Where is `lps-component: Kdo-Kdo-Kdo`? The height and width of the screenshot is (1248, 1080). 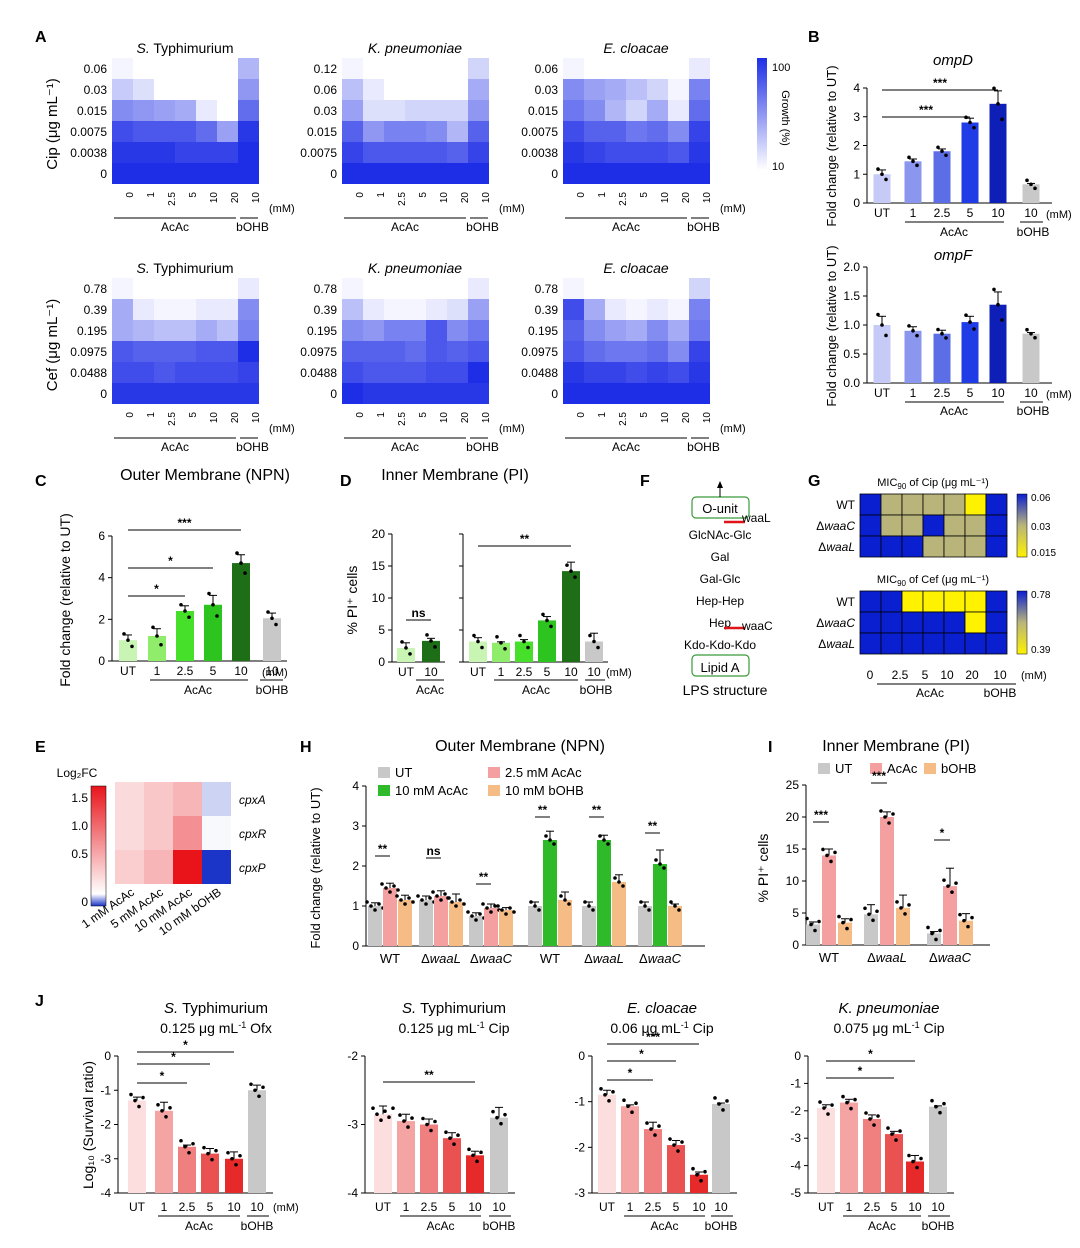 lps-component: Kdo-Kdo-Kdo is located at coordinates (720, 645).